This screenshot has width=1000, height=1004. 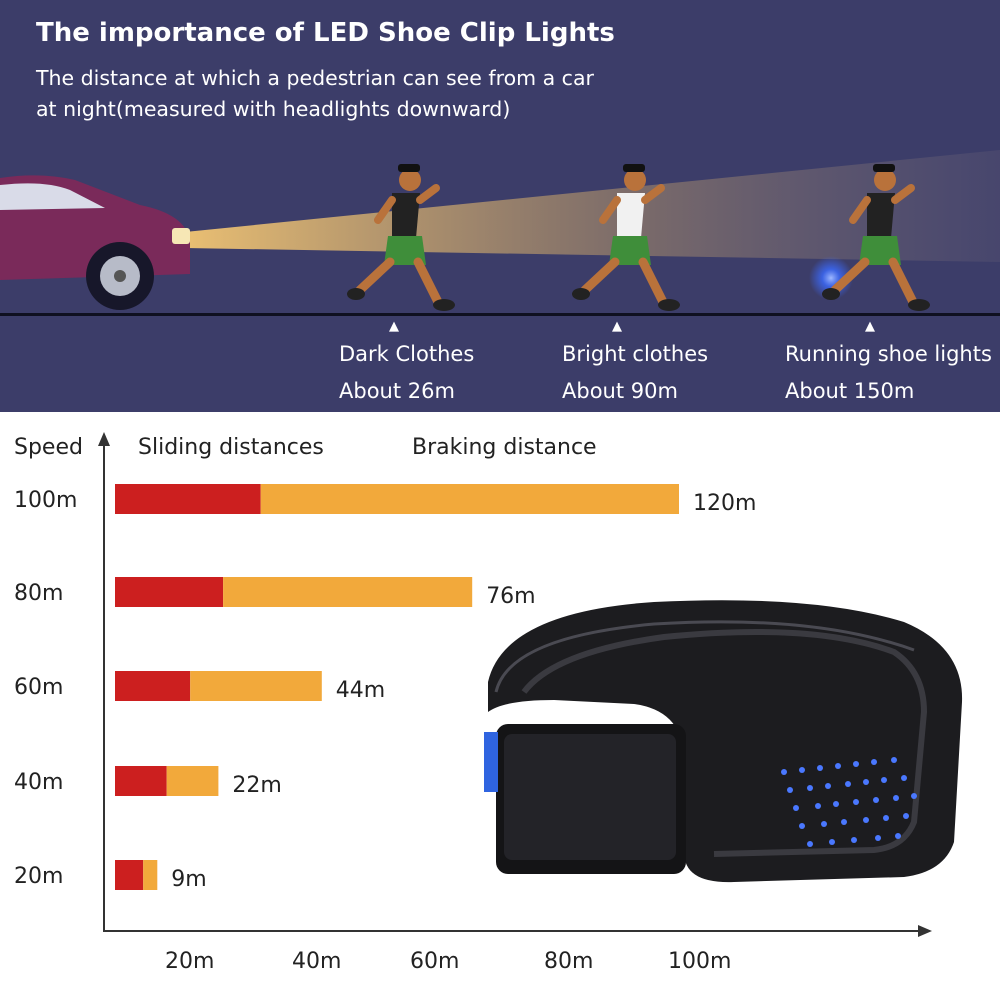 I want to click on x-axis-arrow-icon, so click(x=925, y=931).